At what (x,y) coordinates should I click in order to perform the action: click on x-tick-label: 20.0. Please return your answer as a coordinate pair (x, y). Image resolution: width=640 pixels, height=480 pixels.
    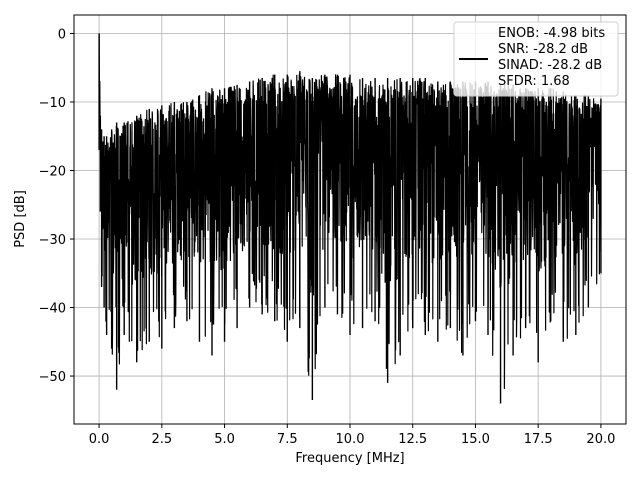
    Looking at the image, I should click on (600, 439).